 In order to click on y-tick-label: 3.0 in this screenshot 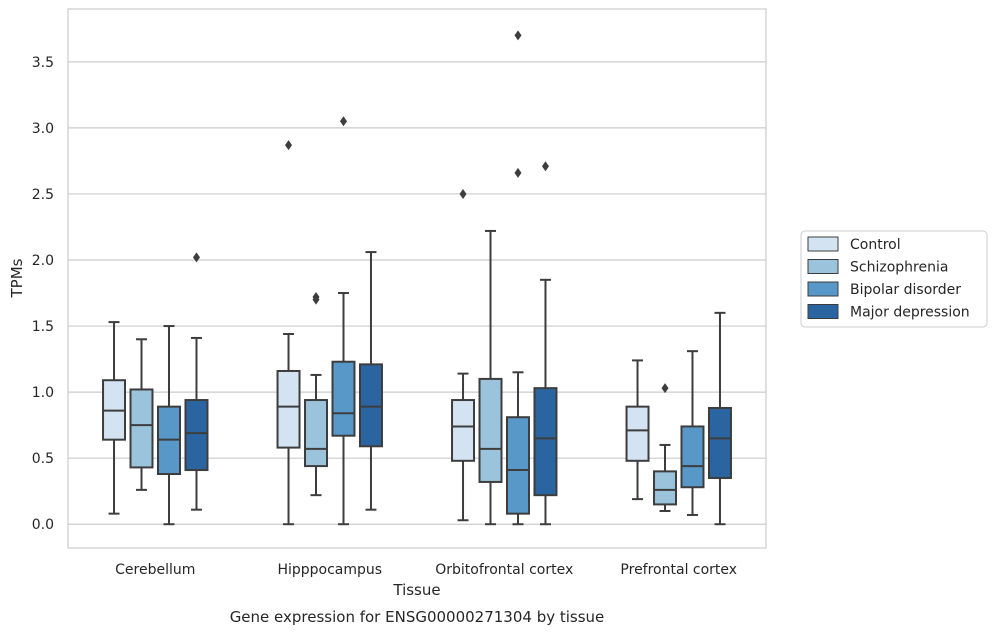, I will do `click(43, 129)`.